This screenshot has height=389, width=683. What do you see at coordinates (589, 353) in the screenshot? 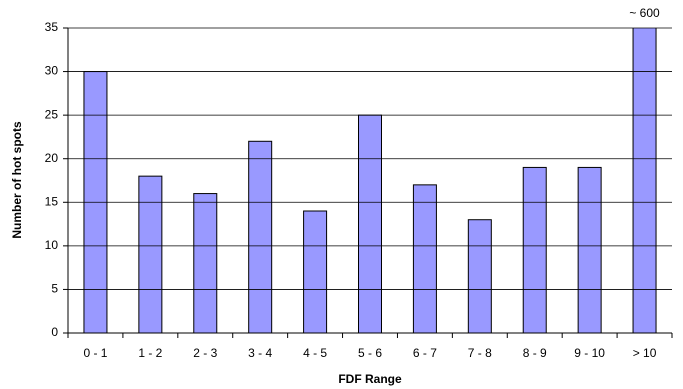
I see `x-tick-label: 9 - 10` at bounding box center [589, 353].